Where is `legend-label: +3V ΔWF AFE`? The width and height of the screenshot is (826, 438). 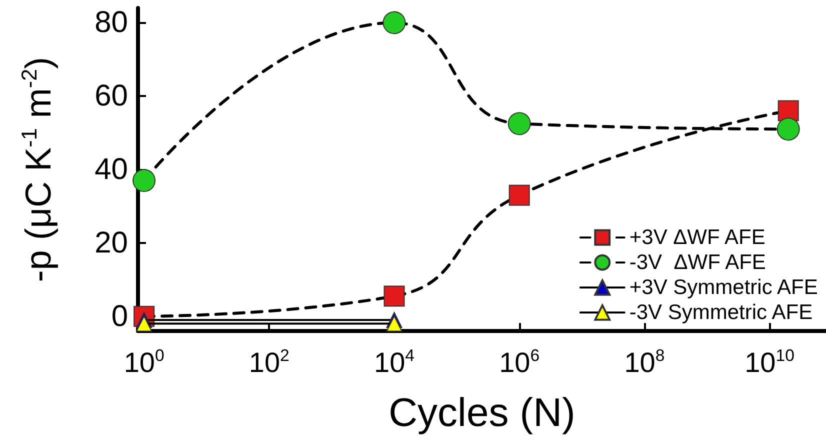 legend-label: +3V ΔWF AFE is located at coordinates (697, 237).